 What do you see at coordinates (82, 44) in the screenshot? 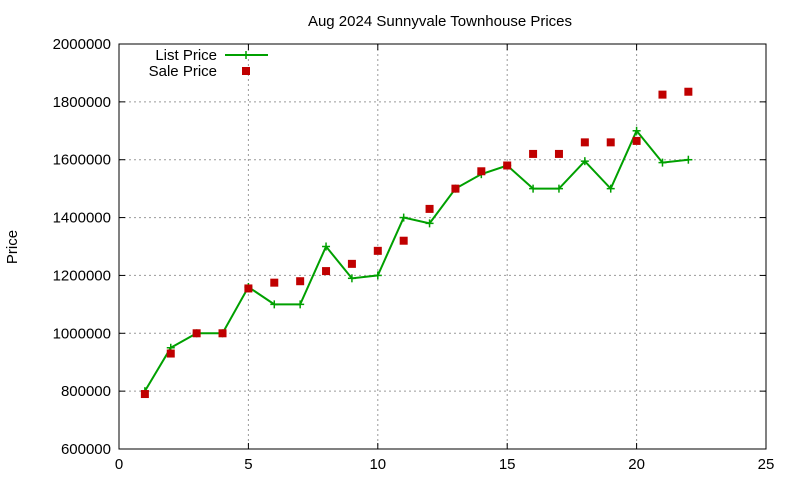
I see `y-tick-label: 2000000` at bounding box center [82, 44].